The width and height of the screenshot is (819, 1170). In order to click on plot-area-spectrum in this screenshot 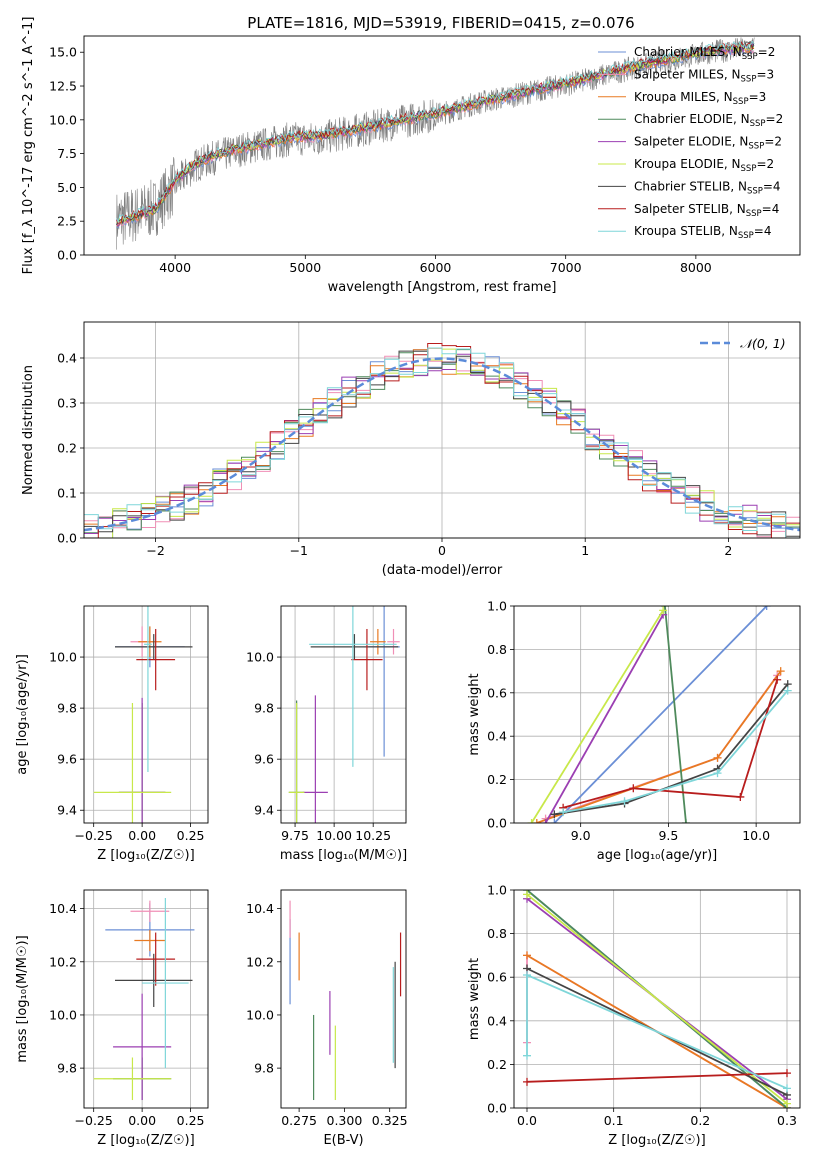, I will do `click(435, 143)`.